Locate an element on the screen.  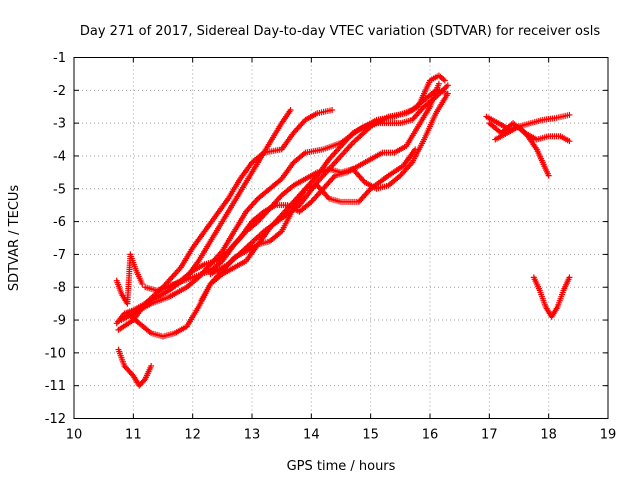
y-tick-label: -2 is located at coordinates (59, 91).